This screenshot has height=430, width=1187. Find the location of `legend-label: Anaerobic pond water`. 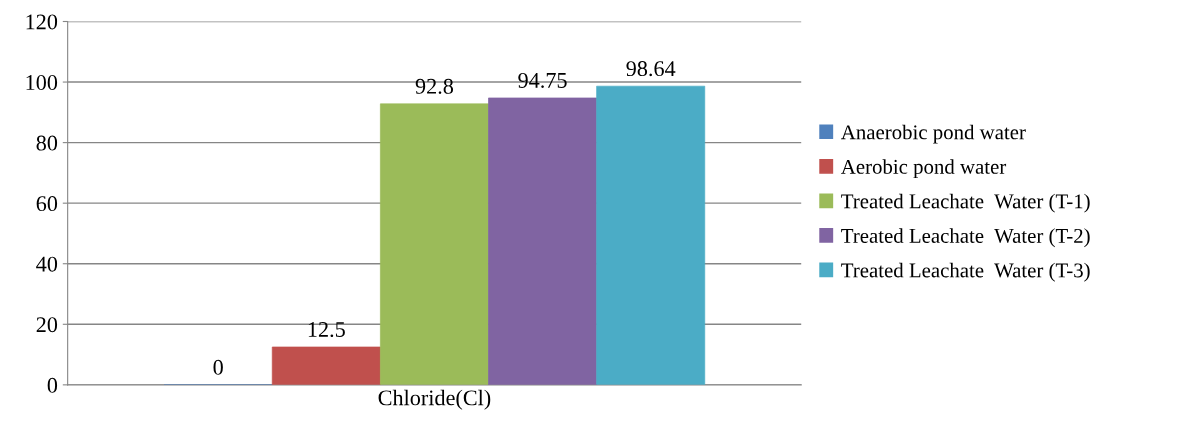

legend-label: Anaerobic pond water is located at coordinates (933, 134).